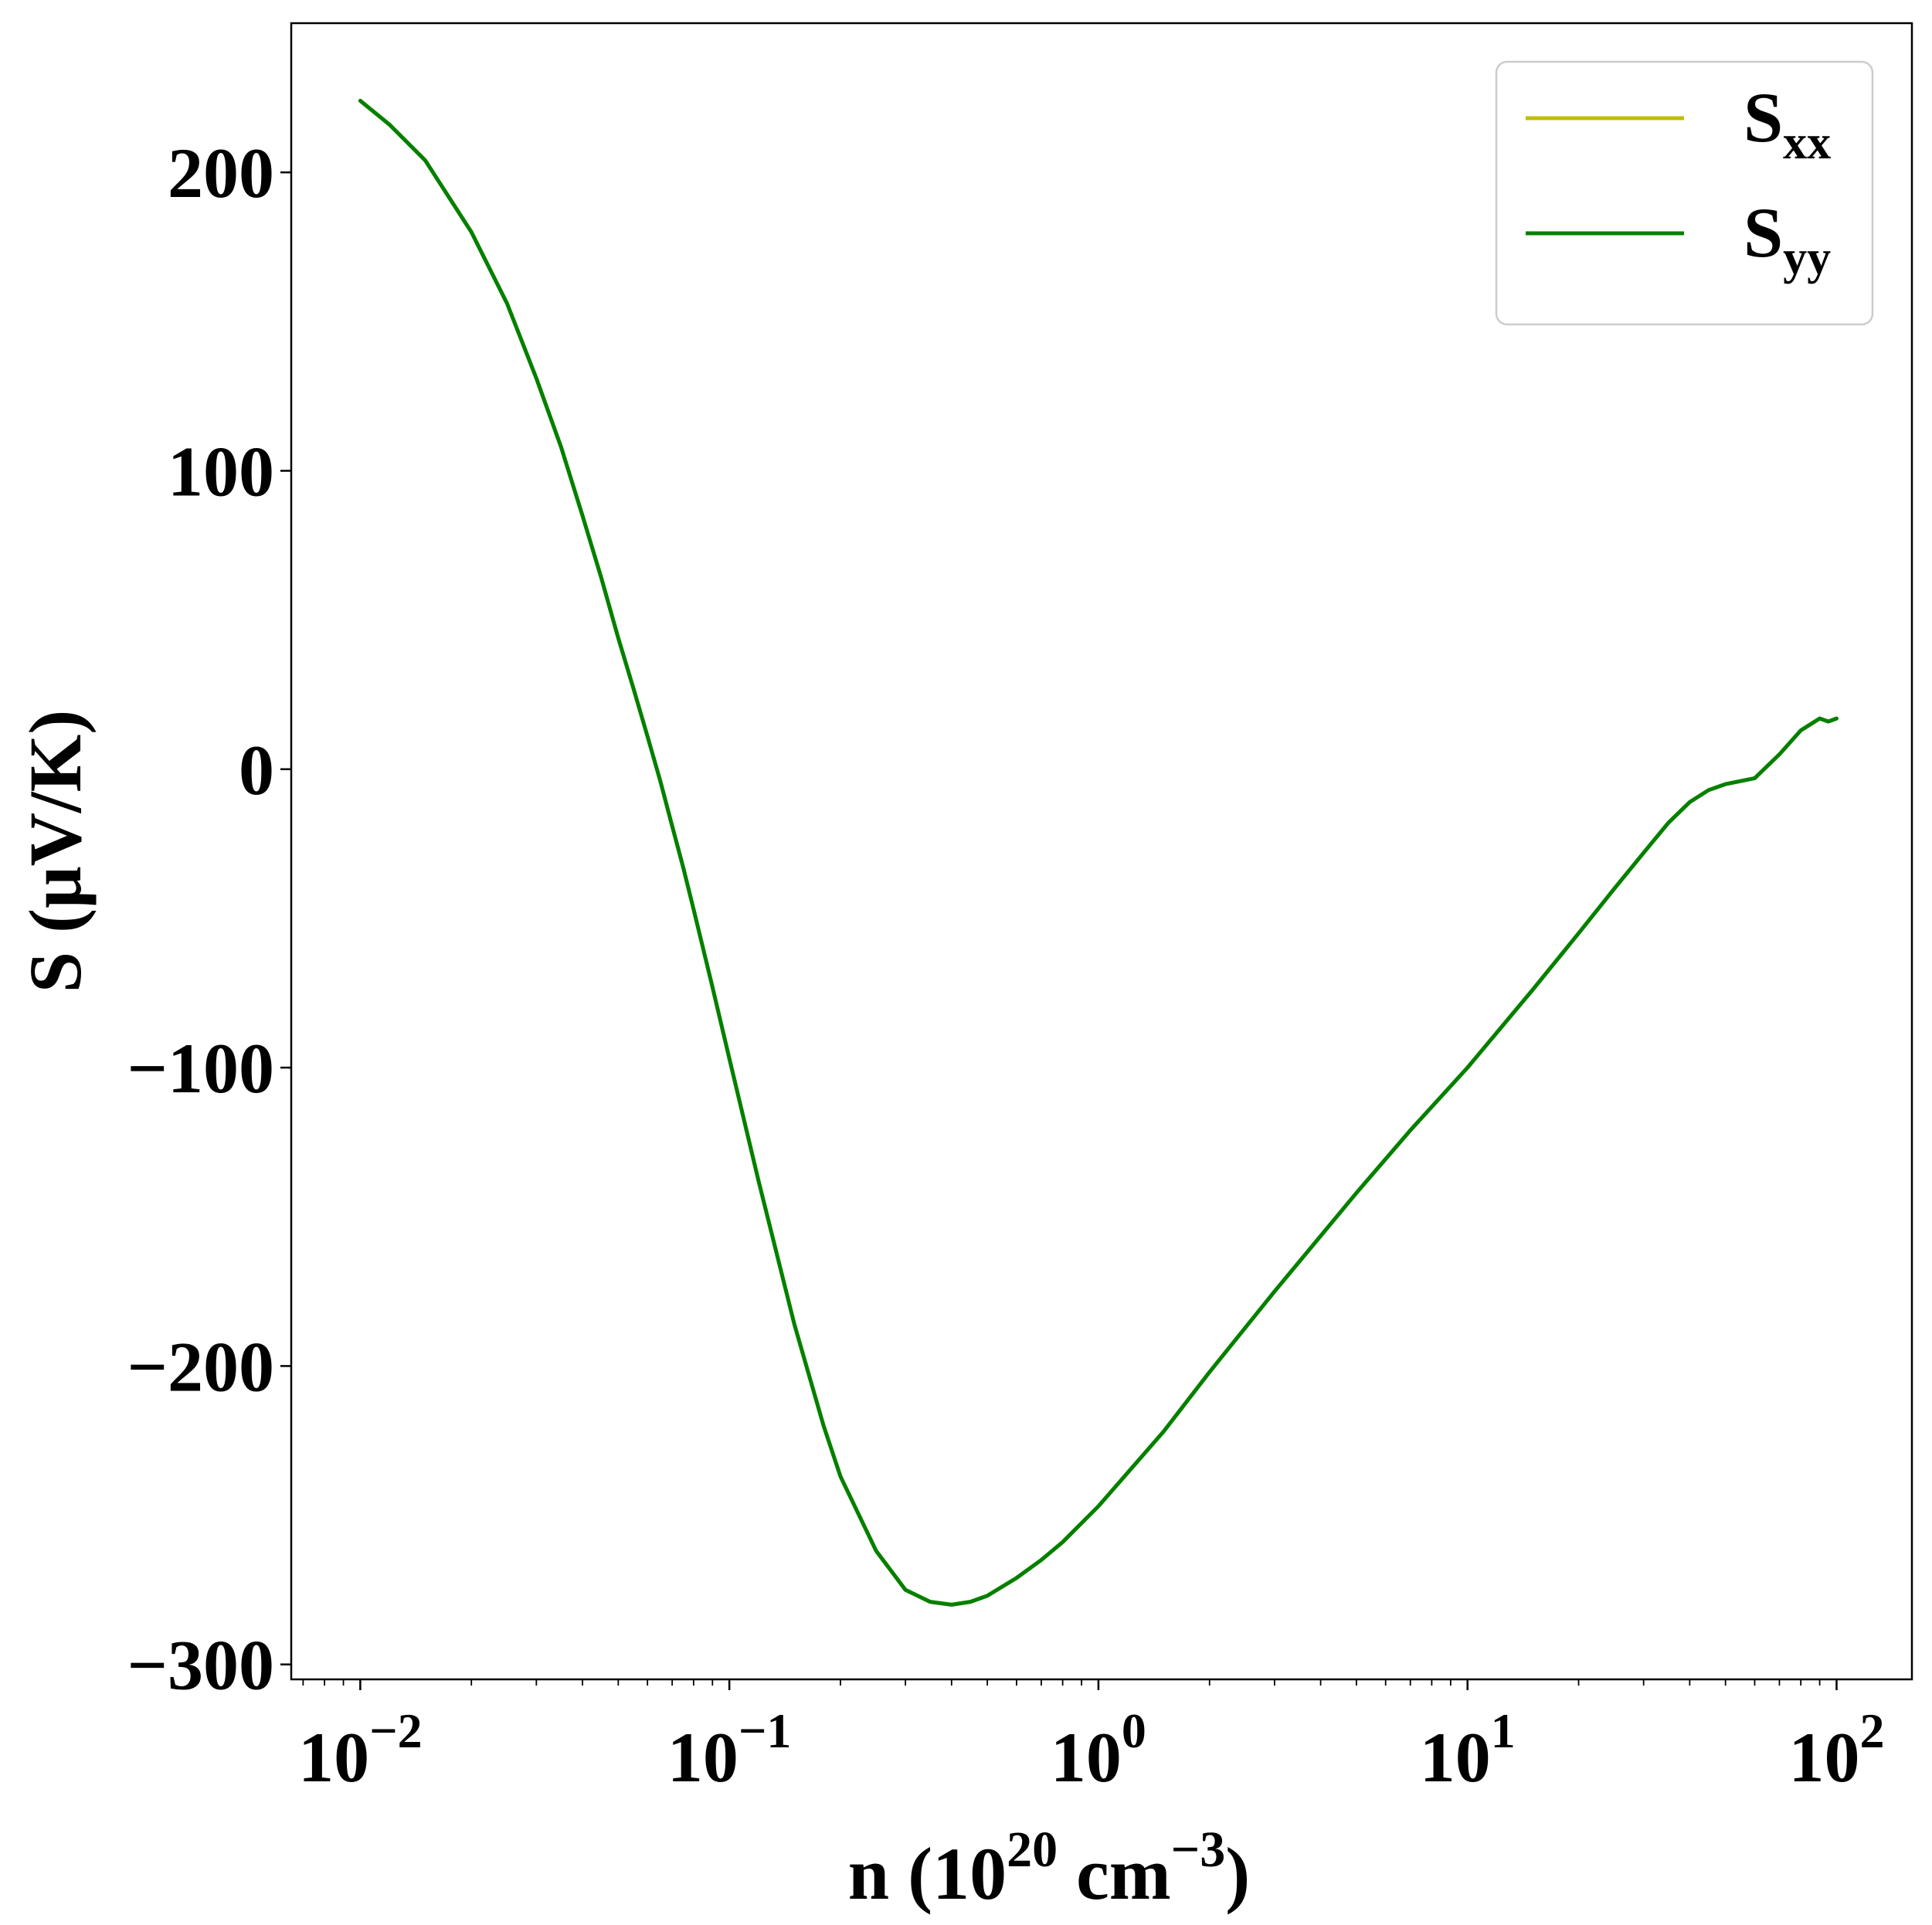  Describe the element at coordinates (221, 173) in the screenshot. I see `y-tick-label: 200` at that location.